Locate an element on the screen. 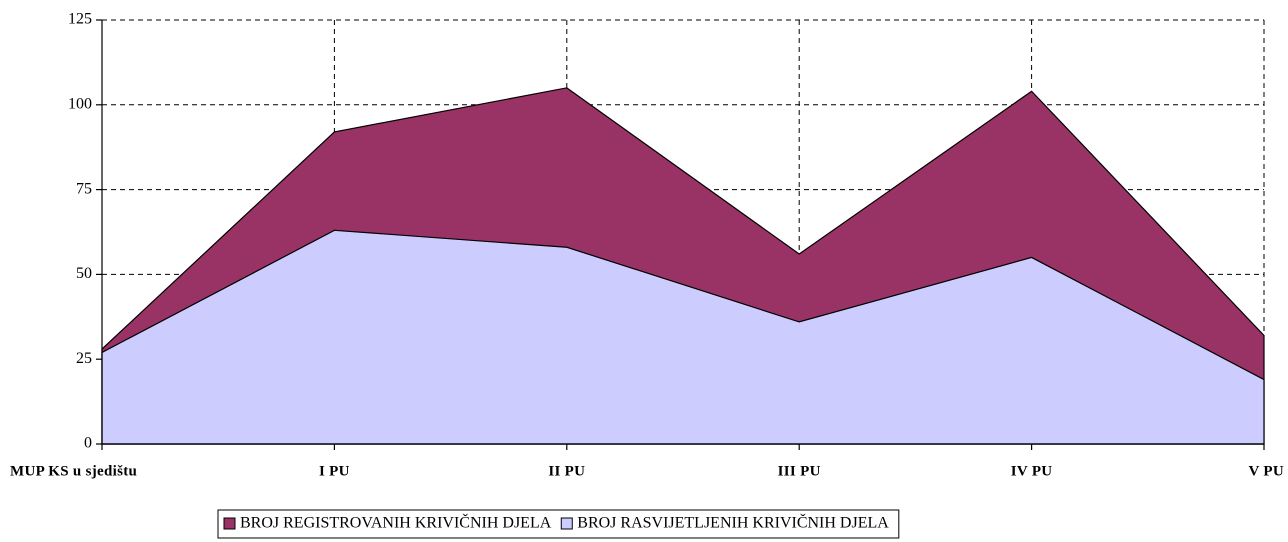 The height and width of the screenshot is (542, 1288). legend-box is located at coordinates (558, 524).